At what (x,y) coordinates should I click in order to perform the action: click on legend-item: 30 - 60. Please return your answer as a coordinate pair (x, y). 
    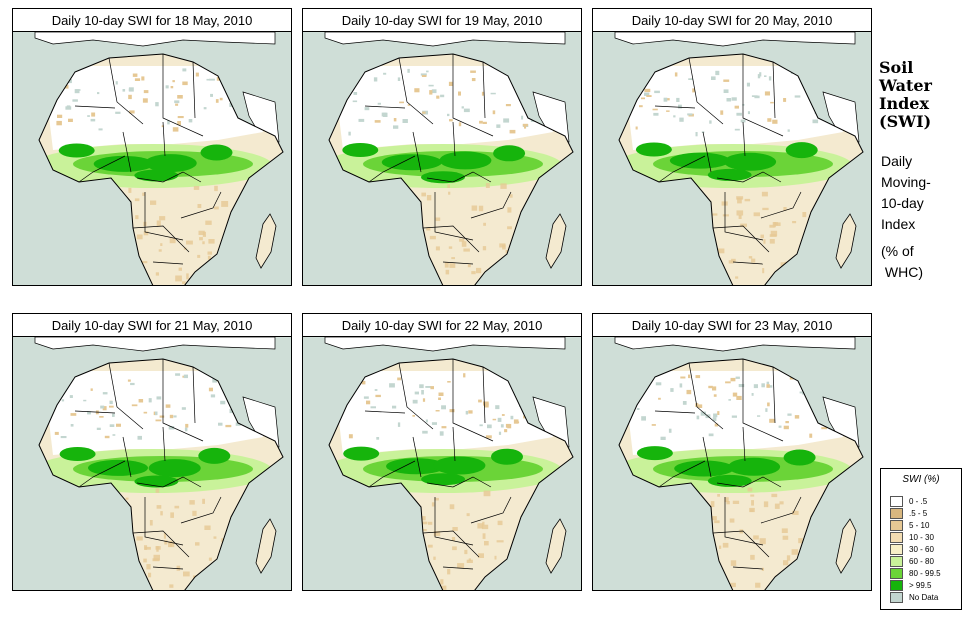
    Looking at the image, I should click on (925, 550).